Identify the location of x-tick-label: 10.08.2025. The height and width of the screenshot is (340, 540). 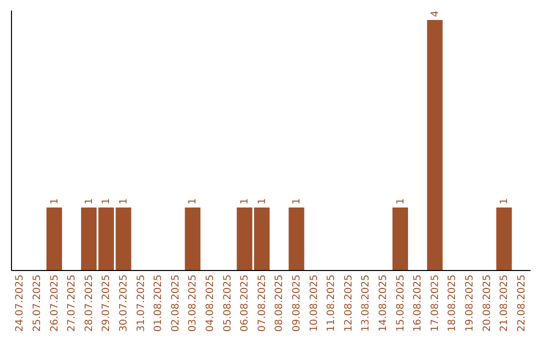
(314, 303).